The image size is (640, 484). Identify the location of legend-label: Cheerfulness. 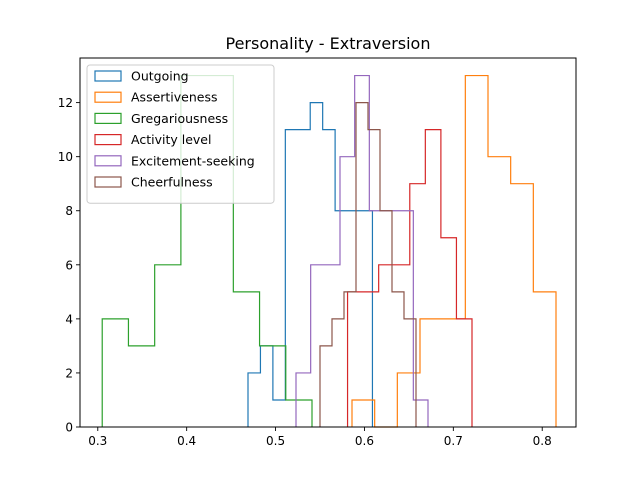
(172, 182).